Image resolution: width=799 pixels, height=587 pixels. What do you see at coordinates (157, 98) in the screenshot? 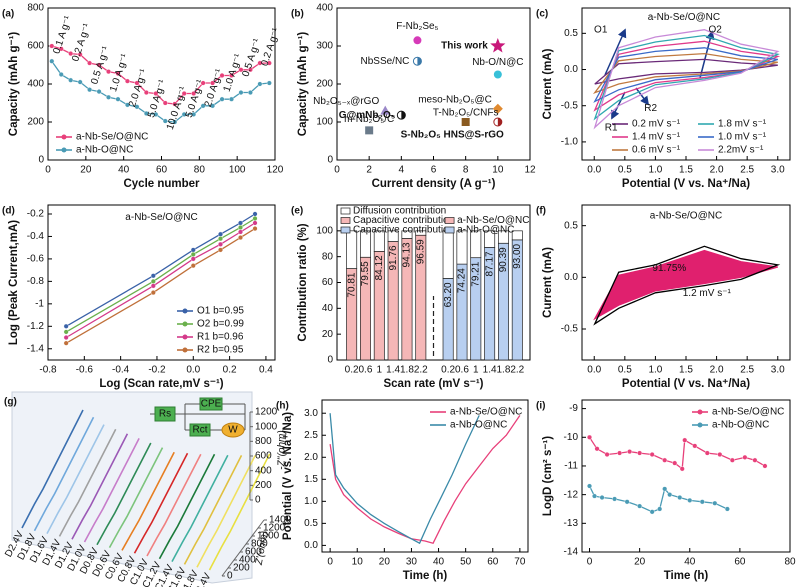
I see `annotation: 5.0 A g⁻¹` at bounding box center [157, 98].